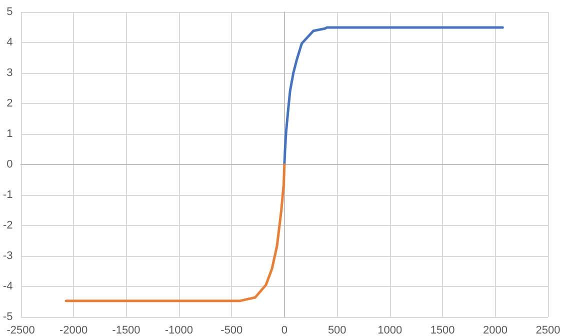 This screenshot has width=576, height=336. Describe the element at coordinates (9, 134) in the screenshot. I see `y-tick-label: 1` at that location.